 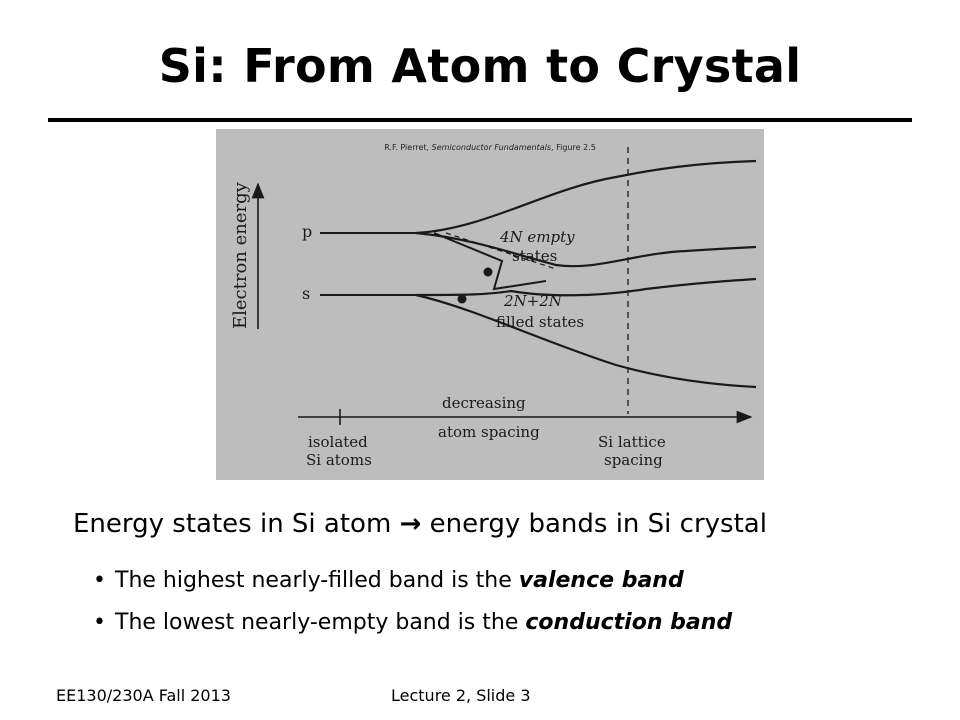 I want to click on empty-states-line2: states, so click(x=534, y=256).